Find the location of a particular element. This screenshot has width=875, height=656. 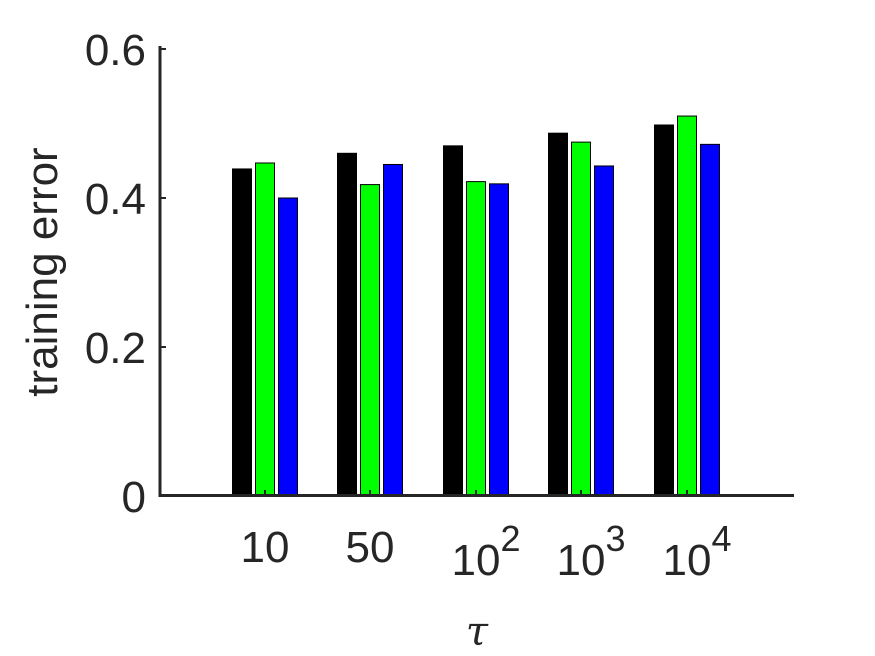

bar-s2-c1 is located at coordinates (265, 329).